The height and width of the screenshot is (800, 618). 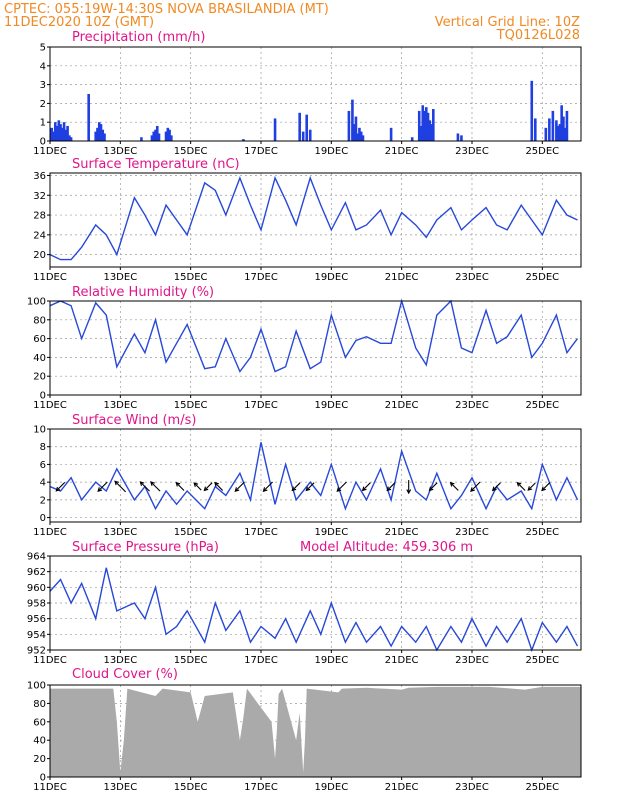 What do you see at coordinates (36, 557) in the screenshot?
I see `pressure-y-tick-label: 964` at bounding box center [36, 557].